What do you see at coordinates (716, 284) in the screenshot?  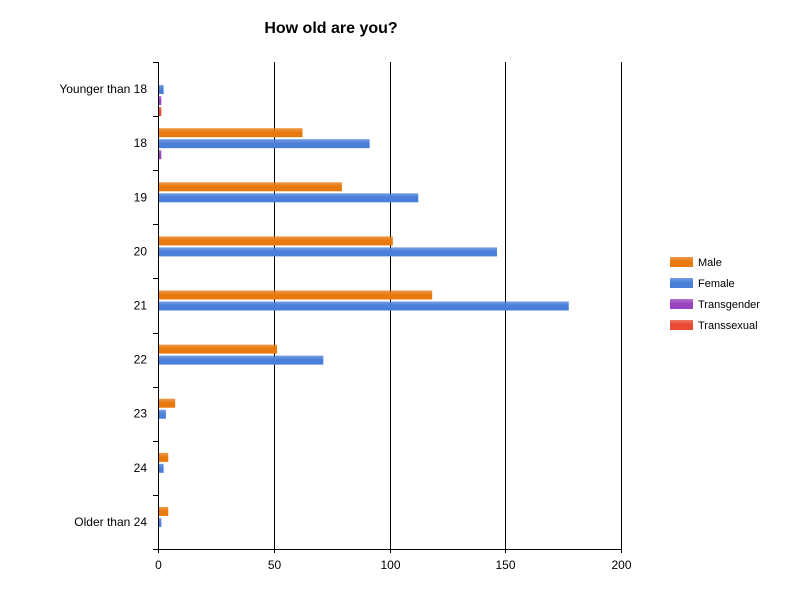 I see `legend-label-female: Female` at bounding box center [716, 284].